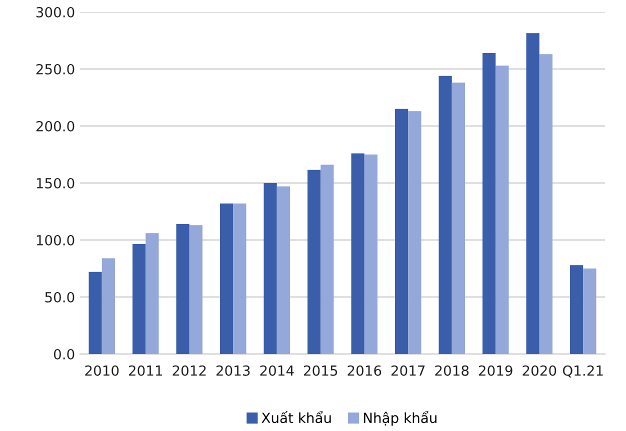 The height and width of the screenshot is (431, 626). What do you see at coordinates (189, 370) in the screenshot?
I see `x-tick-label: 2012` at bounding box center [189, 370].